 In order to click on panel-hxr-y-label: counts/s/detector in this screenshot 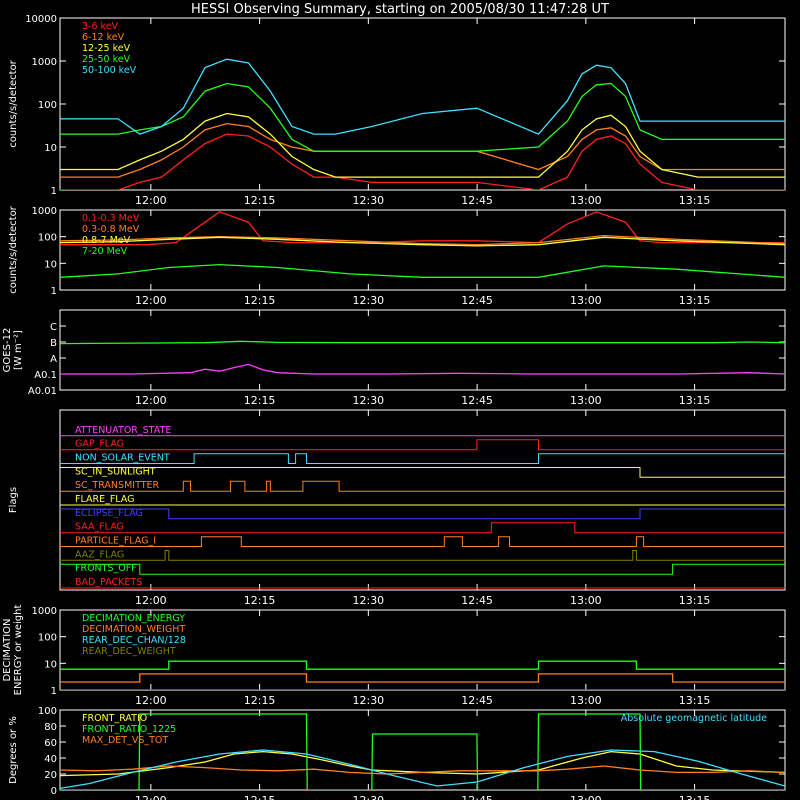, I will do `click(13, 103)`.